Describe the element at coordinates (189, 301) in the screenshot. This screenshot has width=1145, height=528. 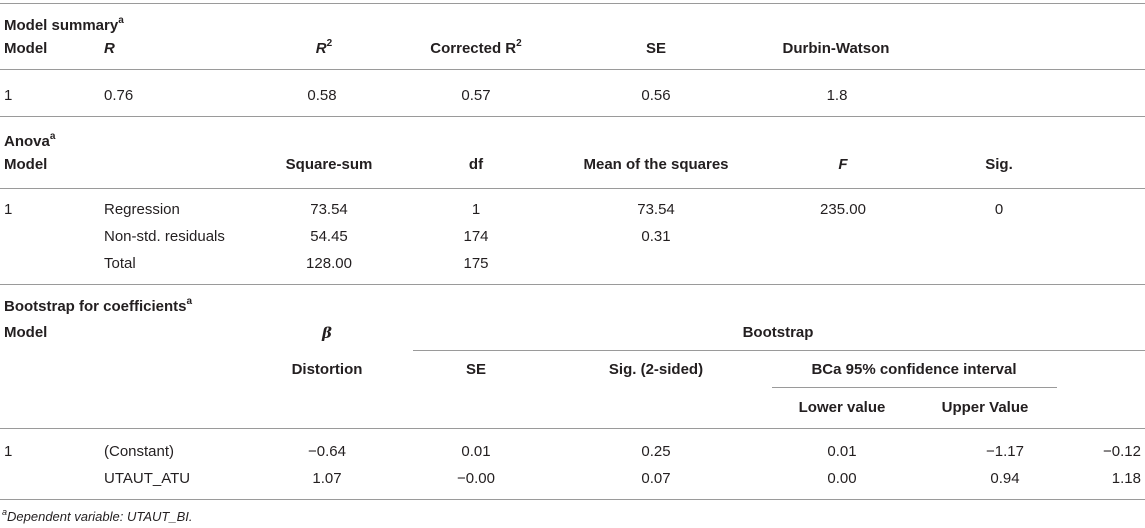
I see `bootstrap-title-sup: a` at that location.